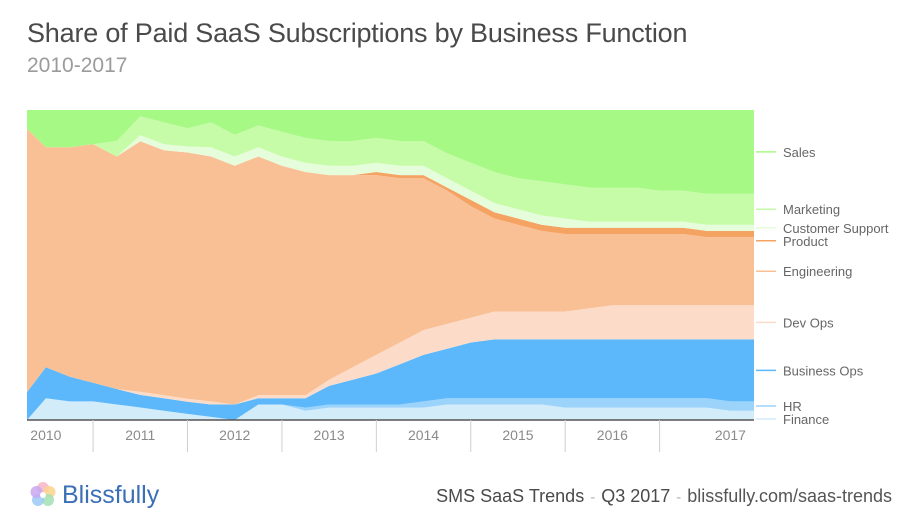 The image size is (914, 530). I want to click on legend-label-finance: Finance, so click(806, 419).